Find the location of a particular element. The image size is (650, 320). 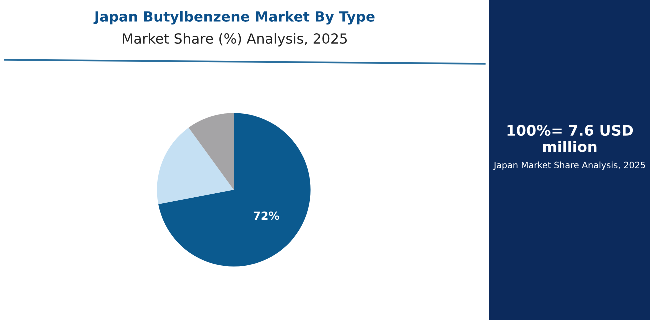

chart-subtitle: Market Share (%) Analysis, 2025 is located at coordinates (235, 40).